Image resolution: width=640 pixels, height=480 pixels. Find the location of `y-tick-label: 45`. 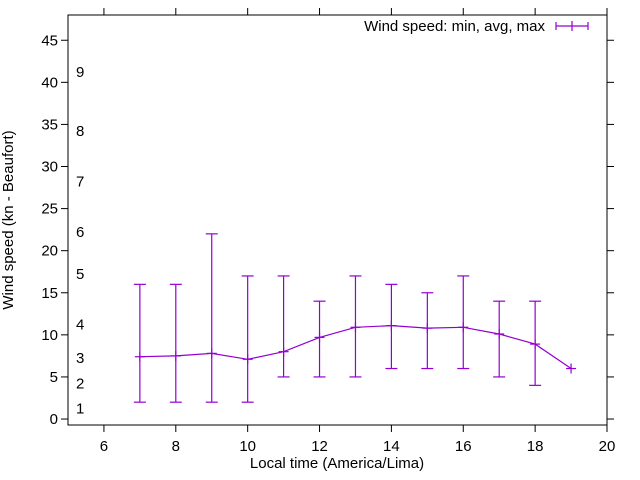

y-tick-label: 45 is located at coordinates (49, 40).